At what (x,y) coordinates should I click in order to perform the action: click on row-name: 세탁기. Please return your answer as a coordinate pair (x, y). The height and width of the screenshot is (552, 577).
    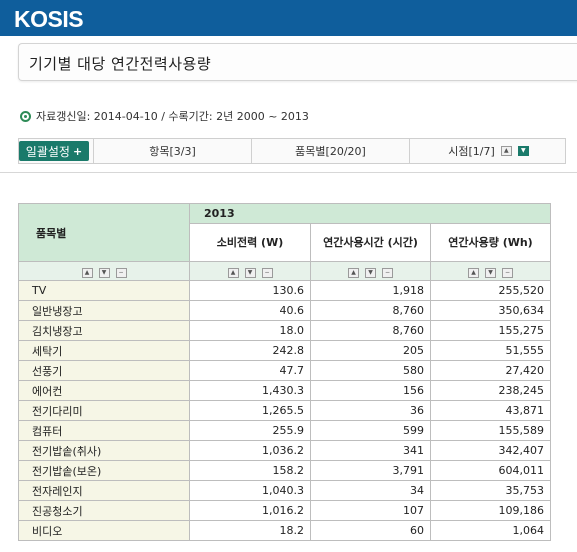
    Looking at the image, I should click on (104, 350).